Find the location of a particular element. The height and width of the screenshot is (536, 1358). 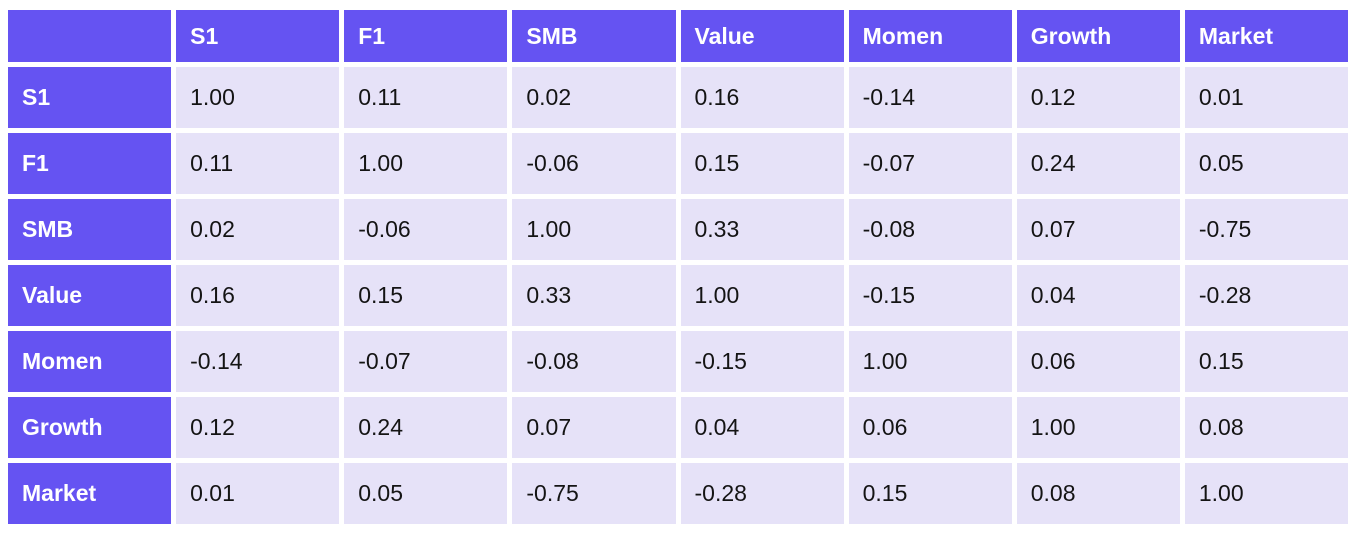

table-row: F1 0.11 1.00 -0.06 0.15 -0.07 0.24 0.05 is located at coordinates (678, 163).